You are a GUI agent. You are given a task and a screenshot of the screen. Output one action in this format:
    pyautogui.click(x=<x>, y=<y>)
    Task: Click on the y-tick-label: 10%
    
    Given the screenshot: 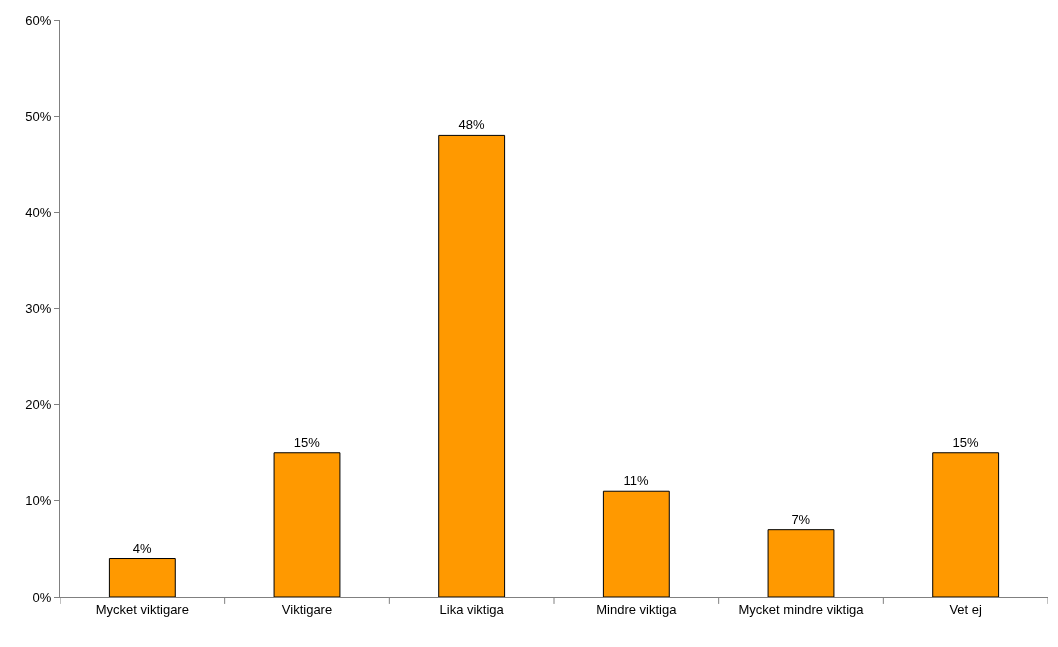 What is the action you would take?
    pyautogui.click(x=38, y=501)
    